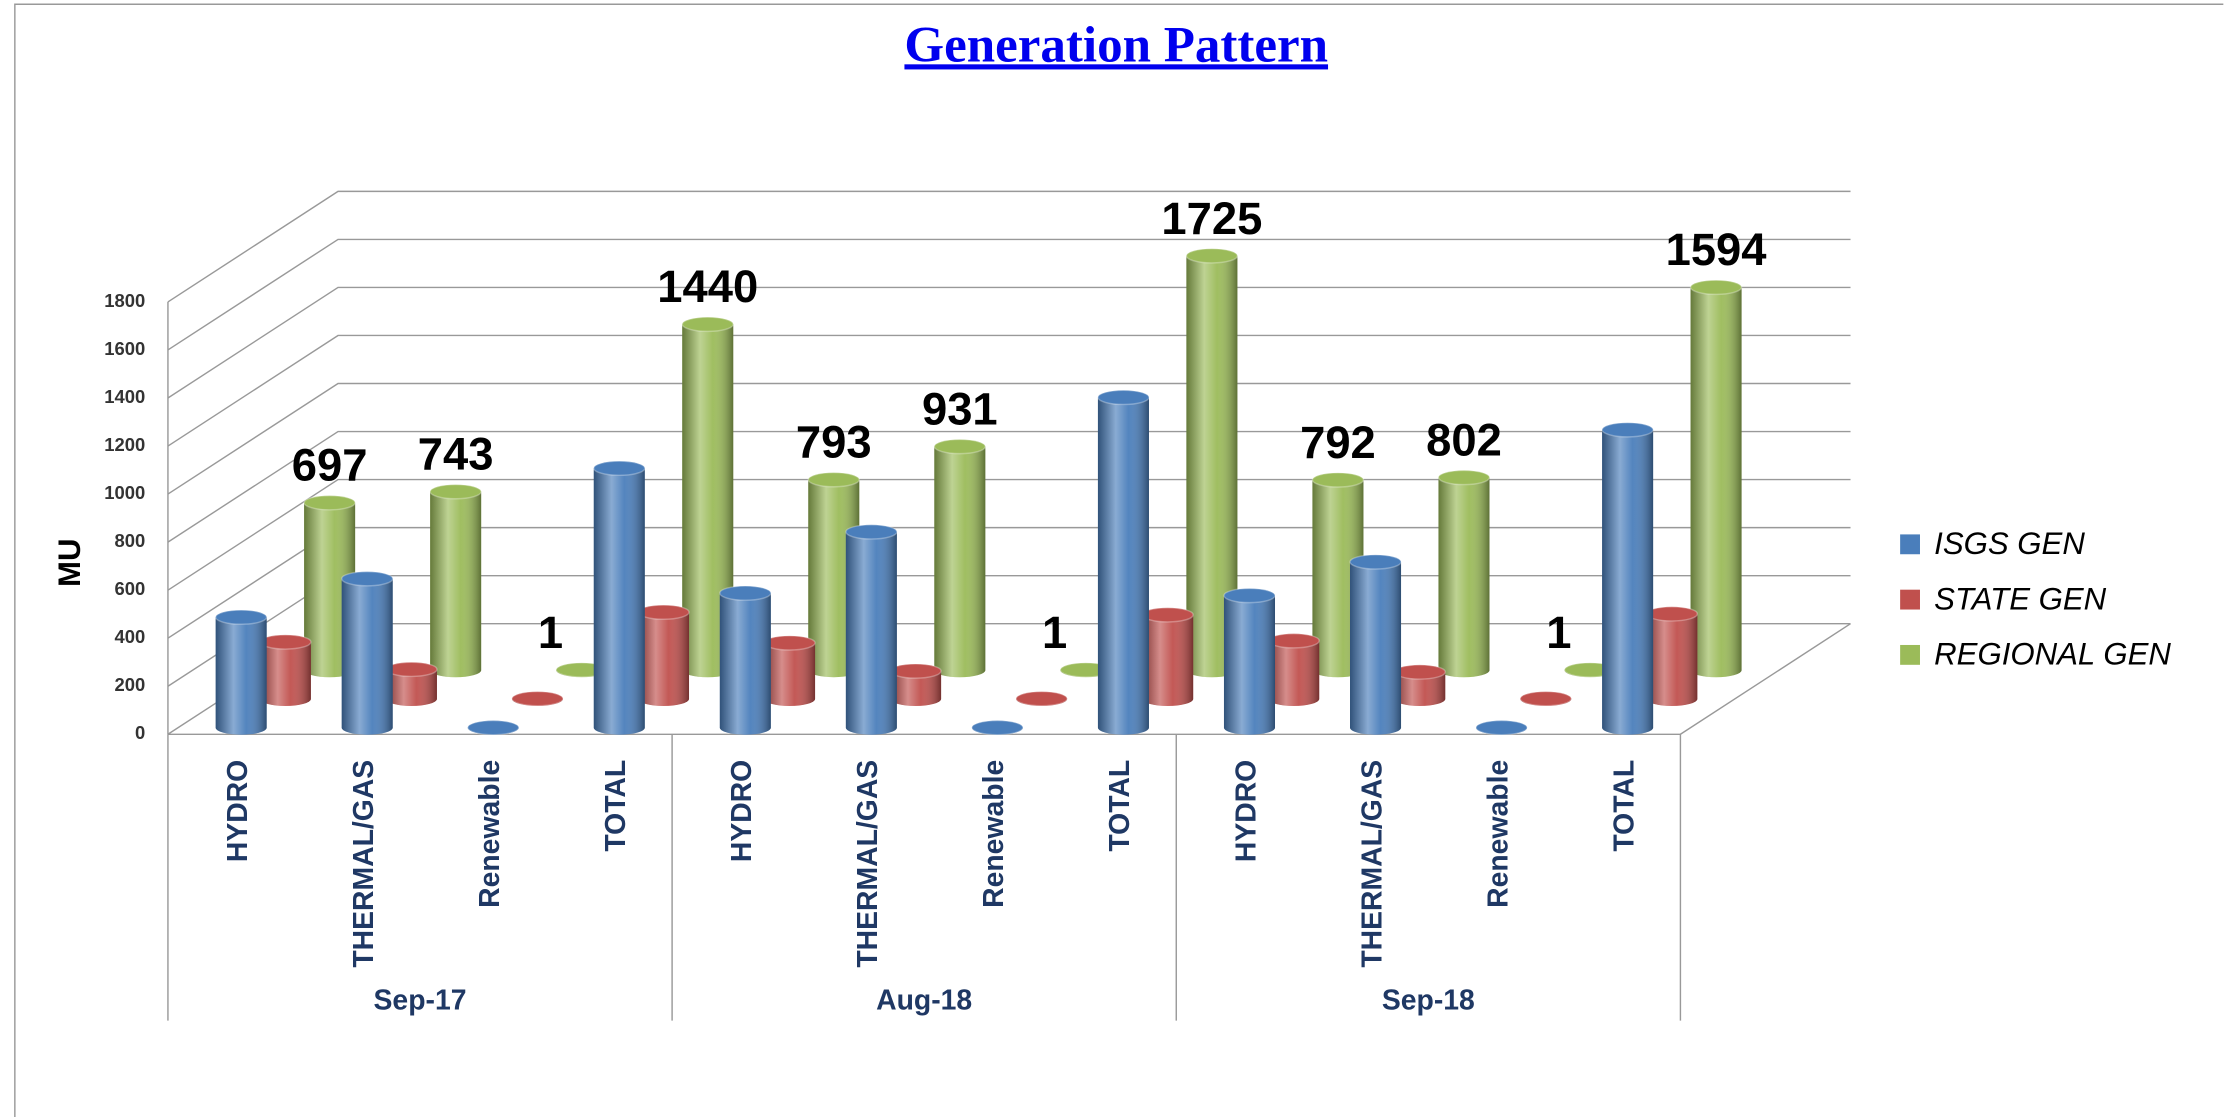 Image resolution: width=2224 pixels, height=1117 pixels. Describe the element at coordinates (330, 465) in the screenshot. I see `data-label: 697` at that location.